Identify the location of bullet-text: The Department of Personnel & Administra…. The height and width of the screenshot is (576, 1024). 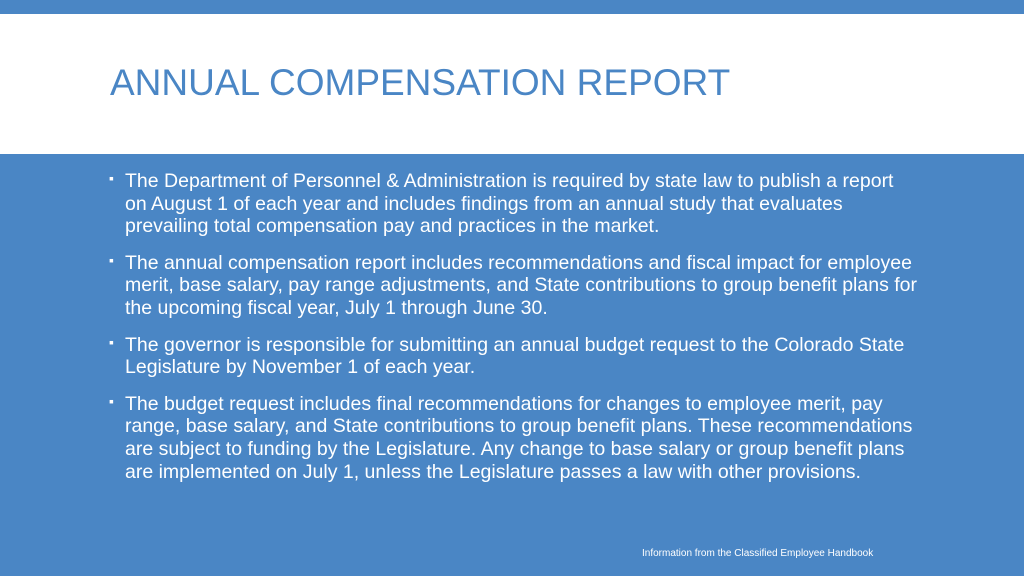
(509, 204).